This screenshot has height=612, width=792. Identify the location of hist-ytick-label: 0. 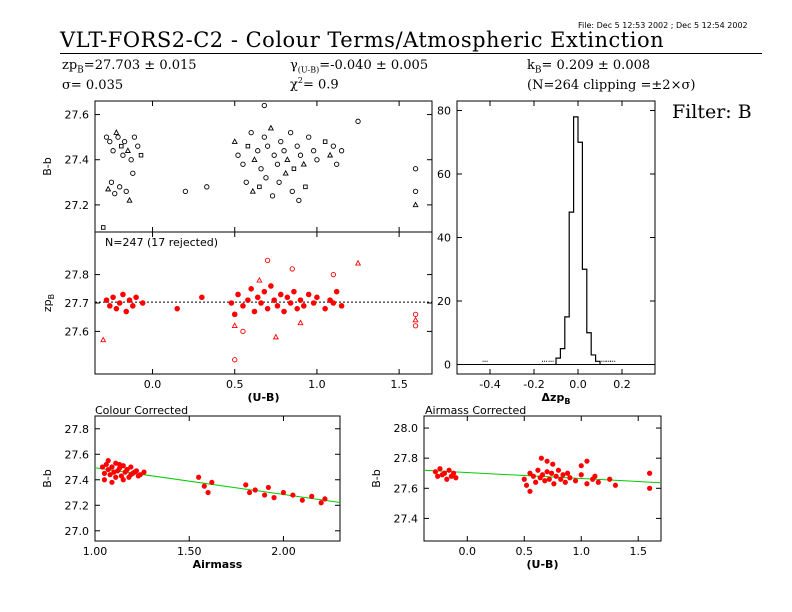
(447, 364).